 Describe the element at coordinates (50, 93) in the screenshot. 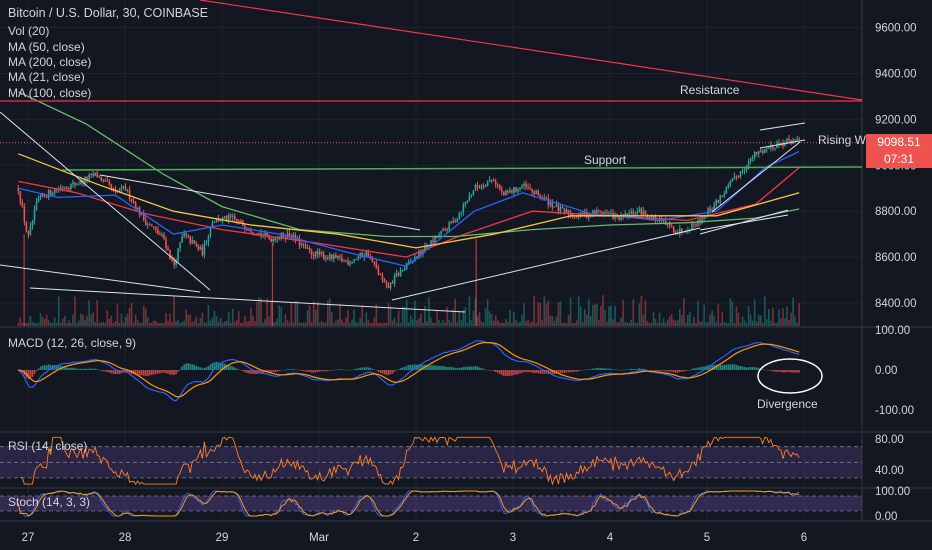

I see `indicator-ma100: MA (100, close)` at that location.